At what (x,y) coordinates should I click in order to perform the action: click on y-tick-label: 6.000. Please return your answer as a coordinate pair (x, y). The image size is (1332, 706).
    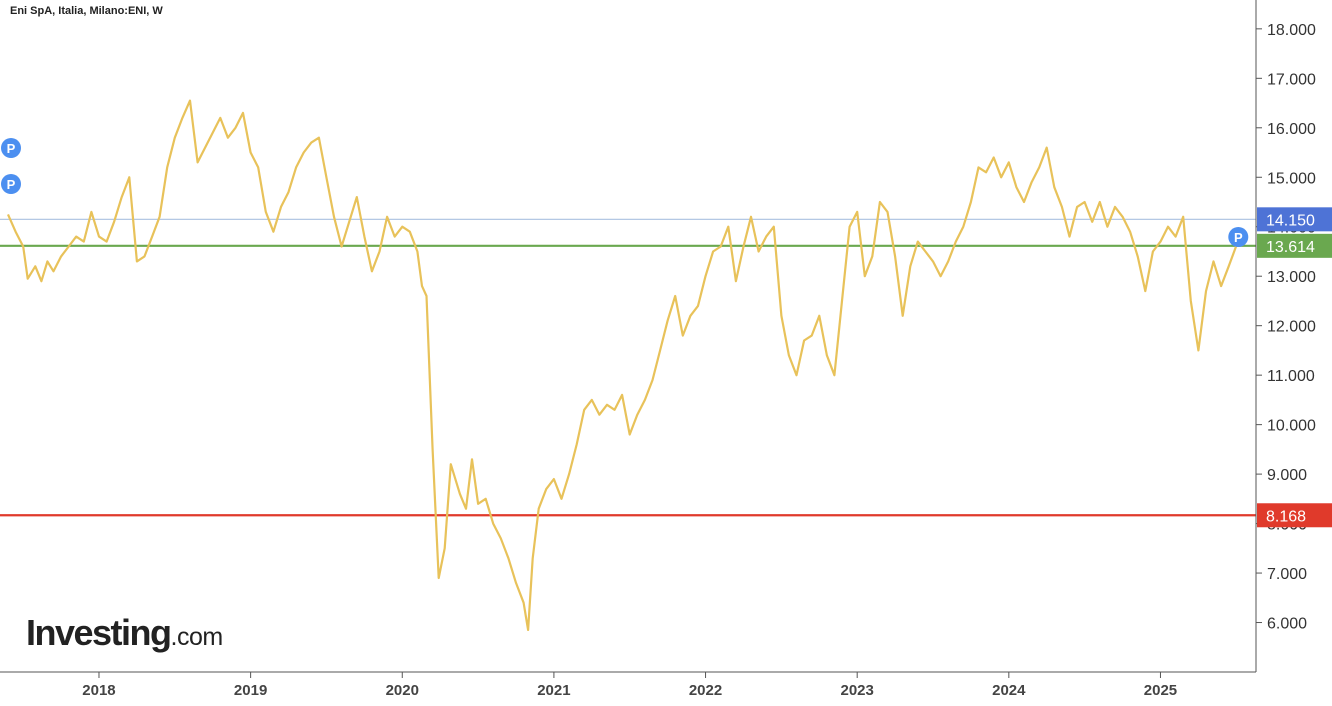
    Looking at the image, I should click on (1287, 624).